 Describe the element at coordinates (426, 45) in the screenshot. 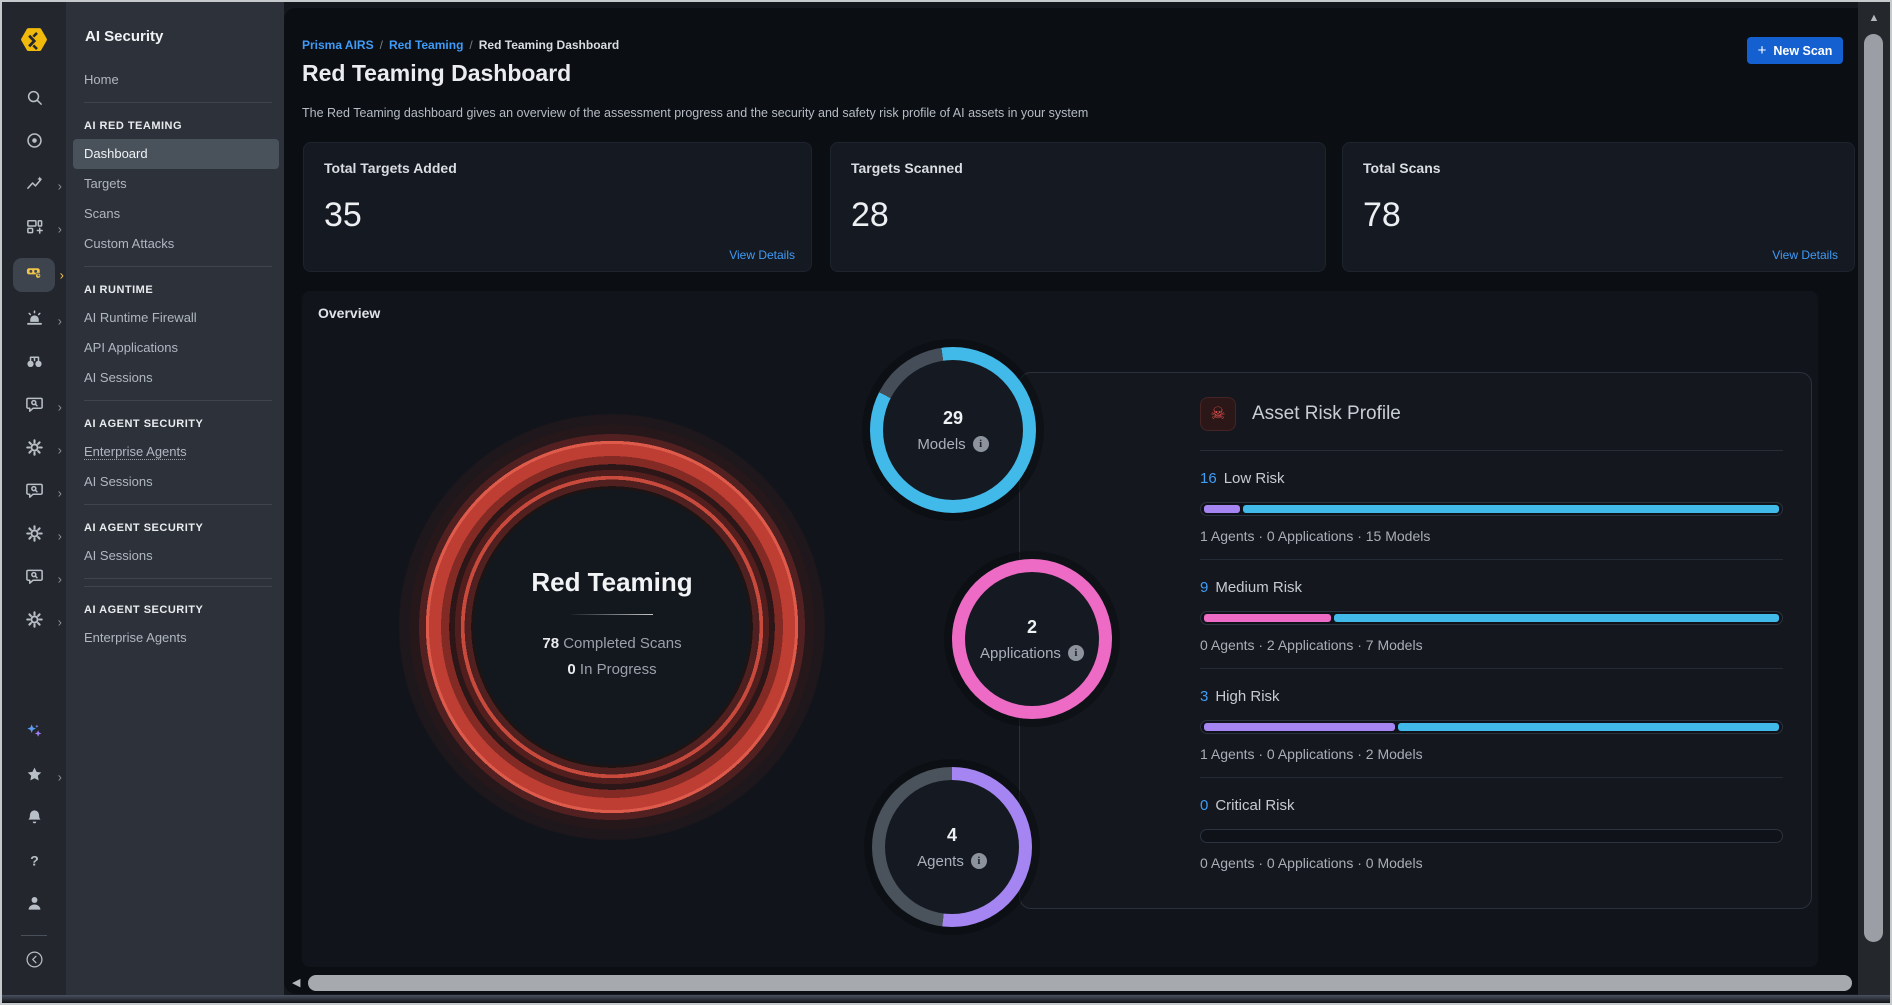

I see `breadcrumb-red-teaming: Red Teaming` at that location.